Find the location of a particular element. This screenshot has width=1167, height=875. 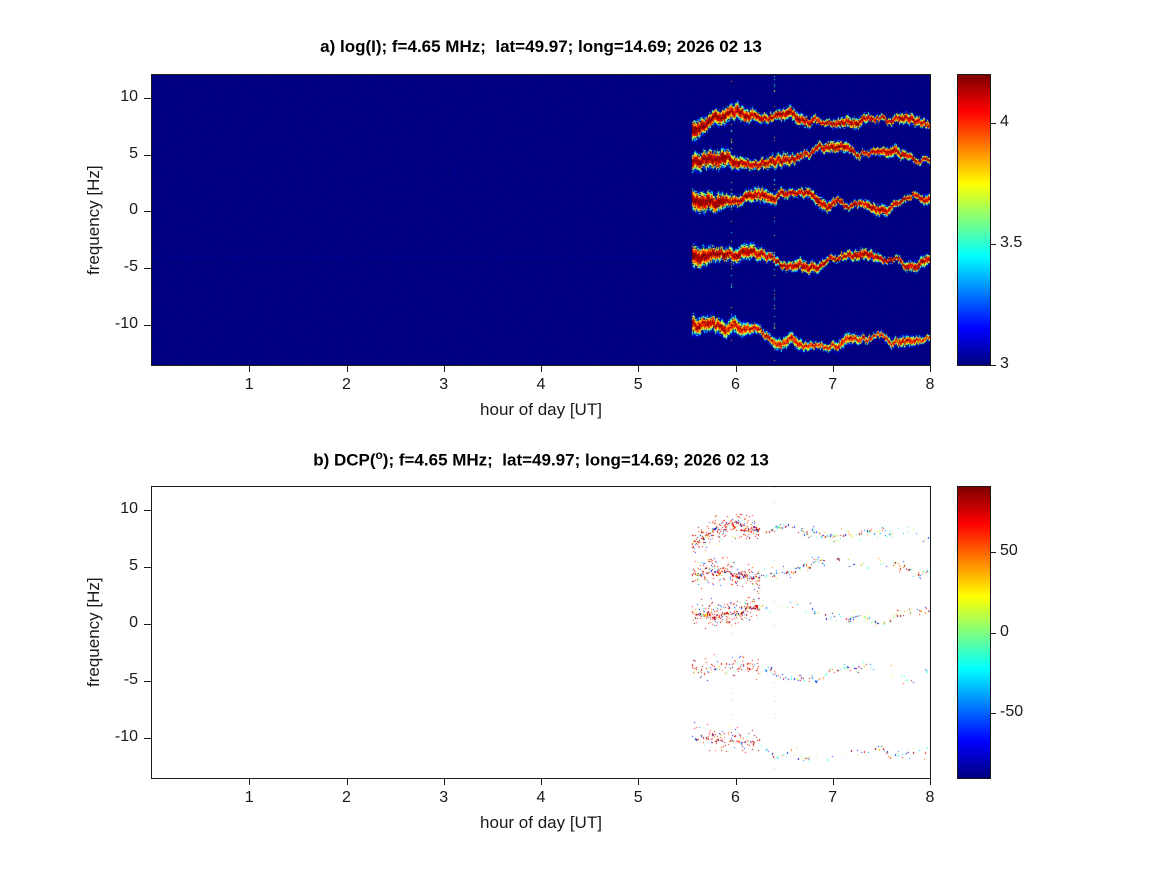

colorbar-tick-label: 50 is located at coordinates (1009, 550).